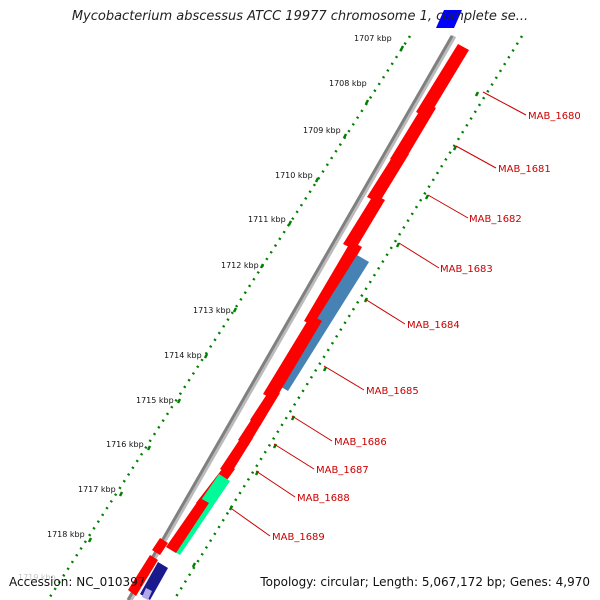 The height and width of the screenshot is (600, 600). Describe the element at coordinates (183, 355) in the screenshot. I see `kbp-label: 1714 kbp` at that location.